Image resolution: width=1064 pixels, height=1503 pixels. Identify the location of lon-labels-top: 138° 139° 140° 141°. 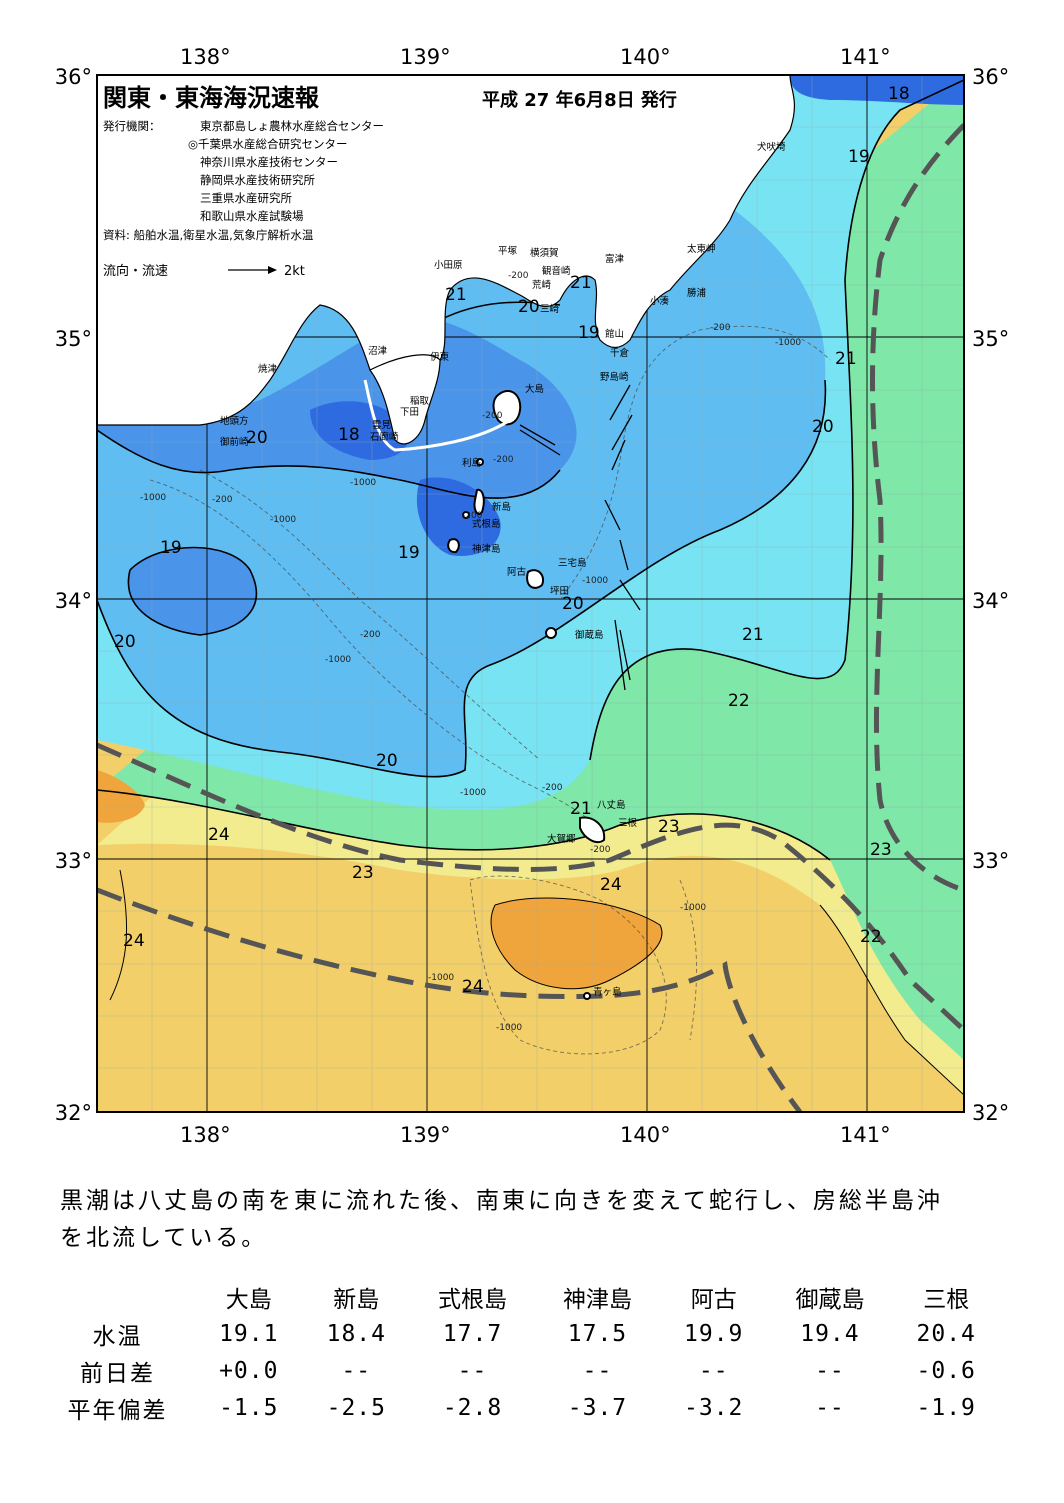
(535, 57).